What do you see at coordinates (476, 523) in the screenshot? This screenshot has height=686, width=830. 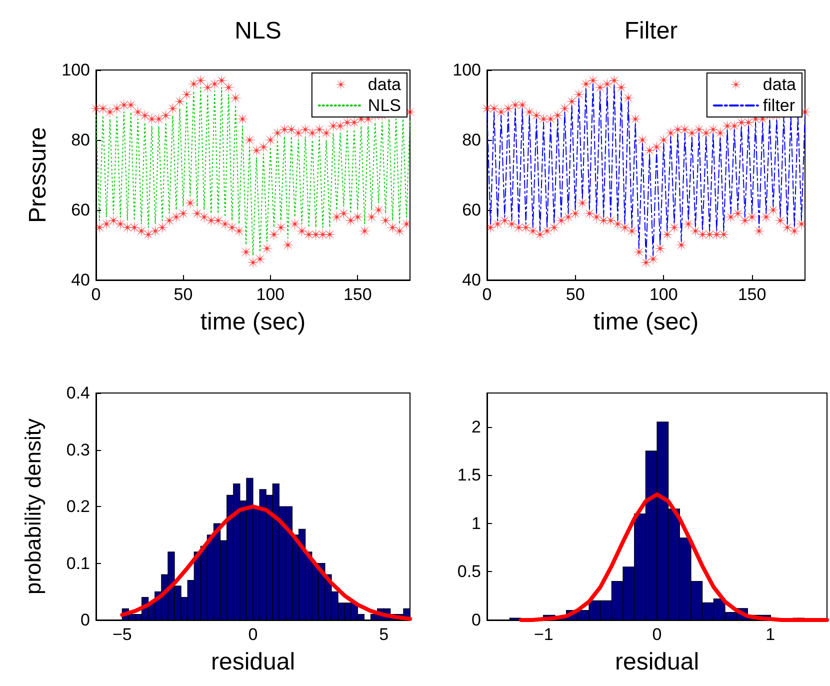 I see `y-tick-label: 1` at bounding box center [476, 523].